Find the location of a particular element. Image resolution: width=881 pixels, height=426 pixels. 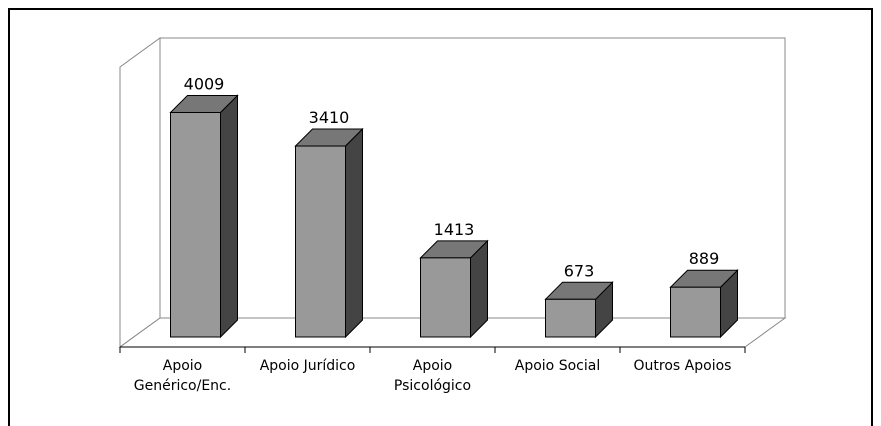

data-label: 4009 is located at coordinates (204, 83).